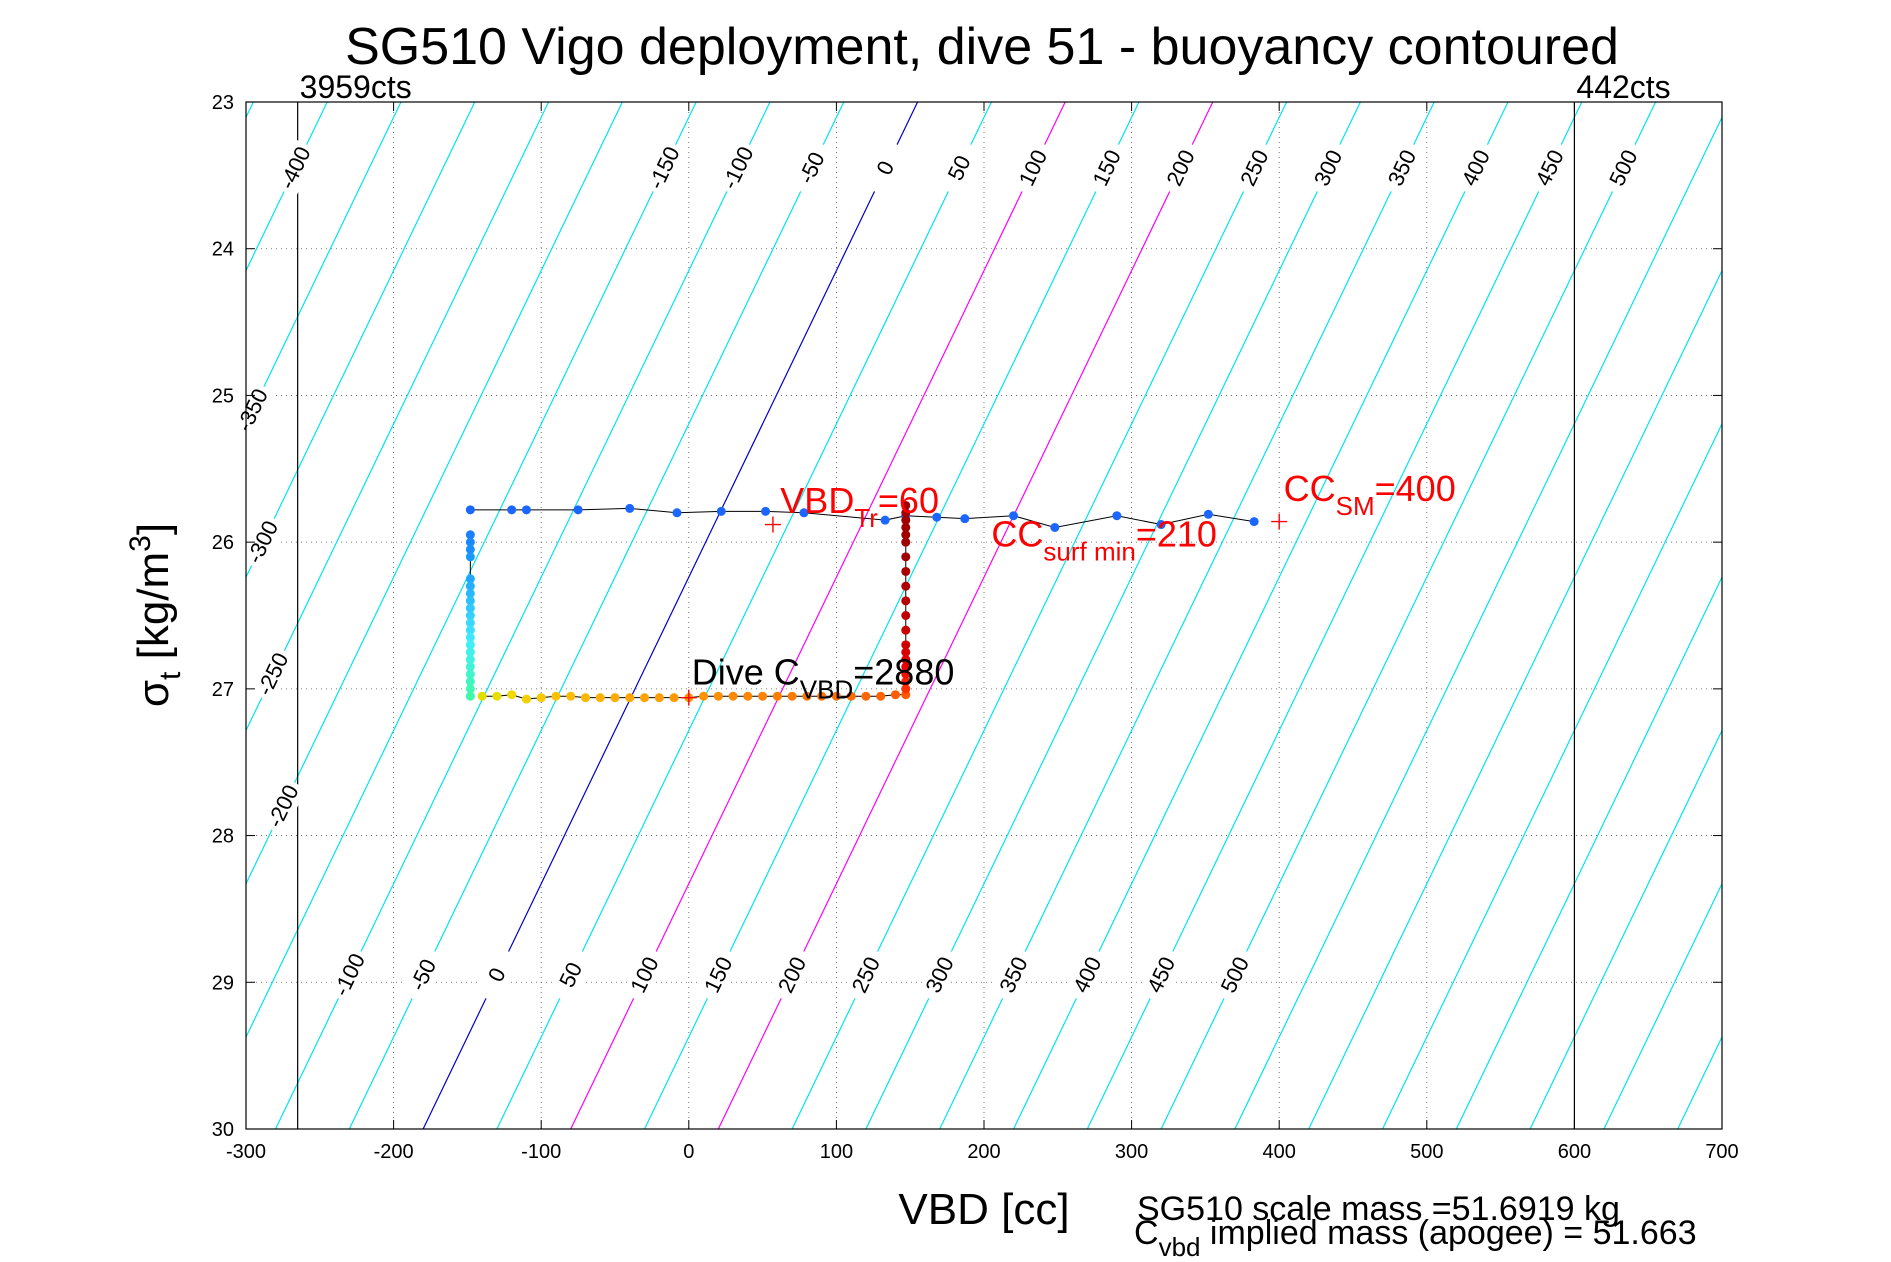  I want to click on annotation-tail: =2880, so click(903, 671).